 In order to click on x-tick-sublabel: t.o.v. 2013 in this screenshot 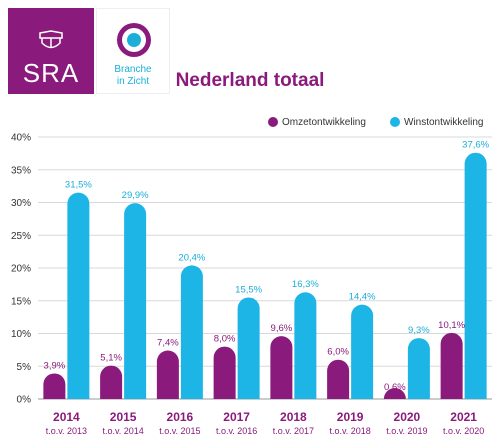, I will do `click(66, 431)`.